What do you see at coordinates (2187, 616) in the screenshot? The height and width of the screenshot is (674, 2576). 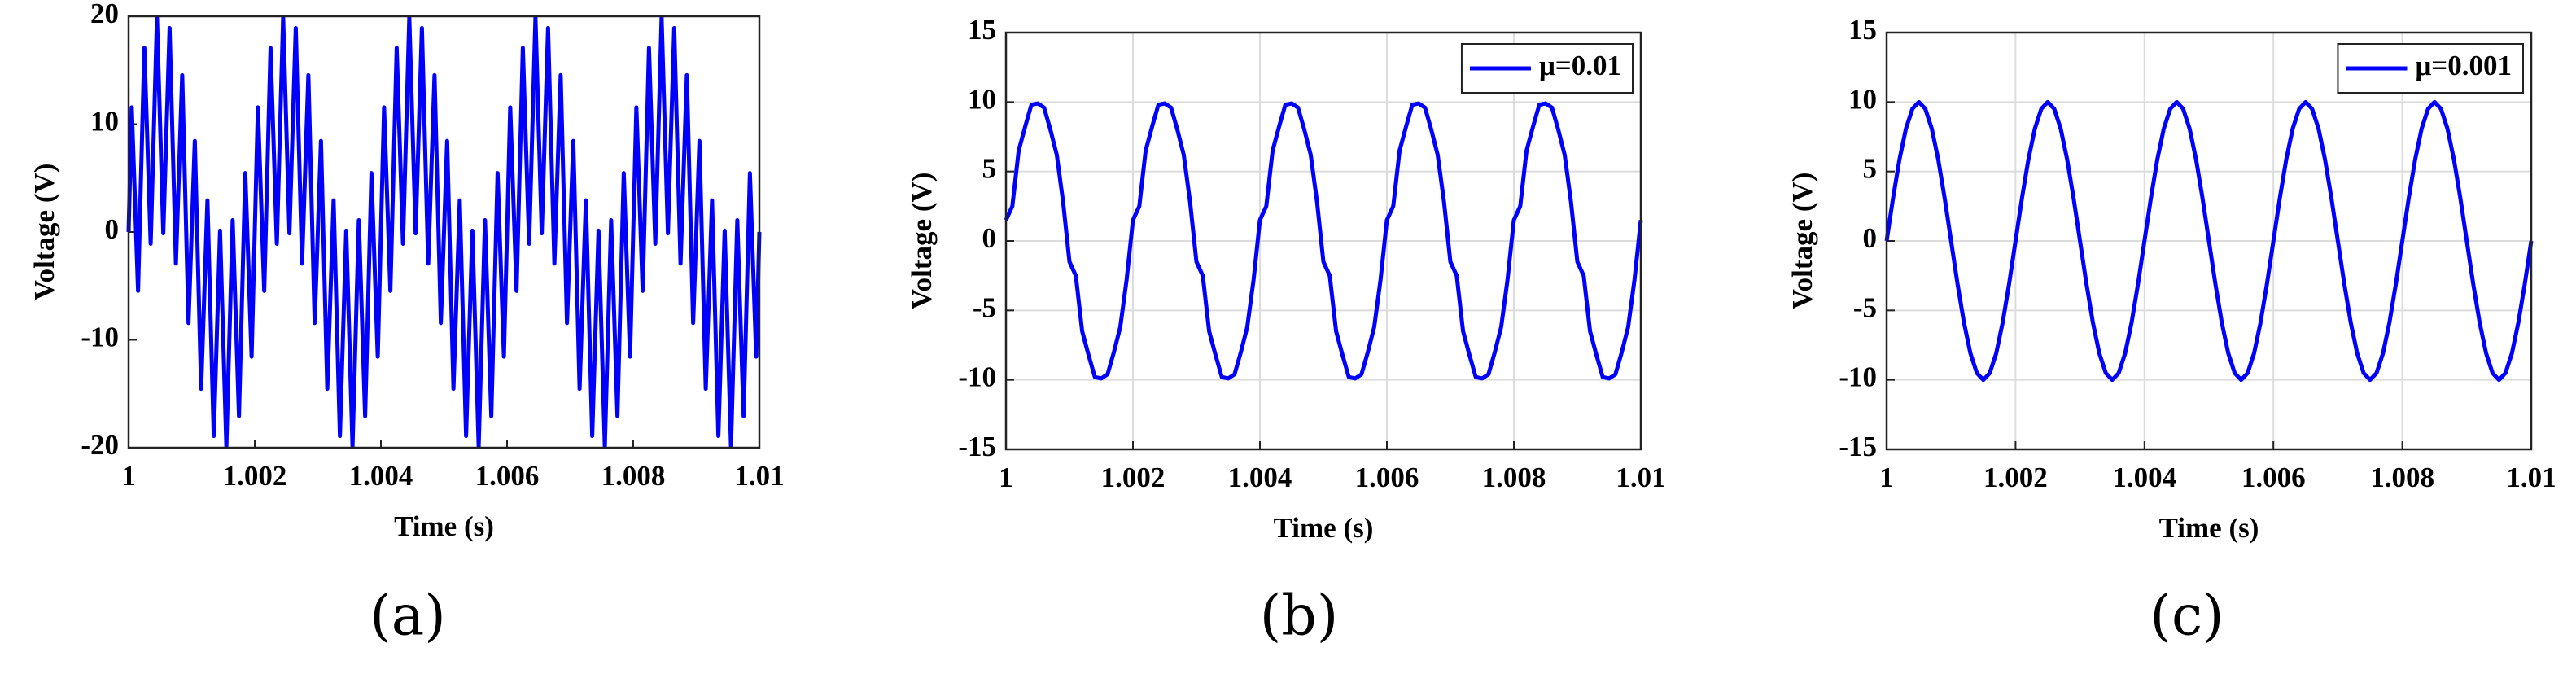 I see `panel-label: (c)` at bounding box center [2187, 616].